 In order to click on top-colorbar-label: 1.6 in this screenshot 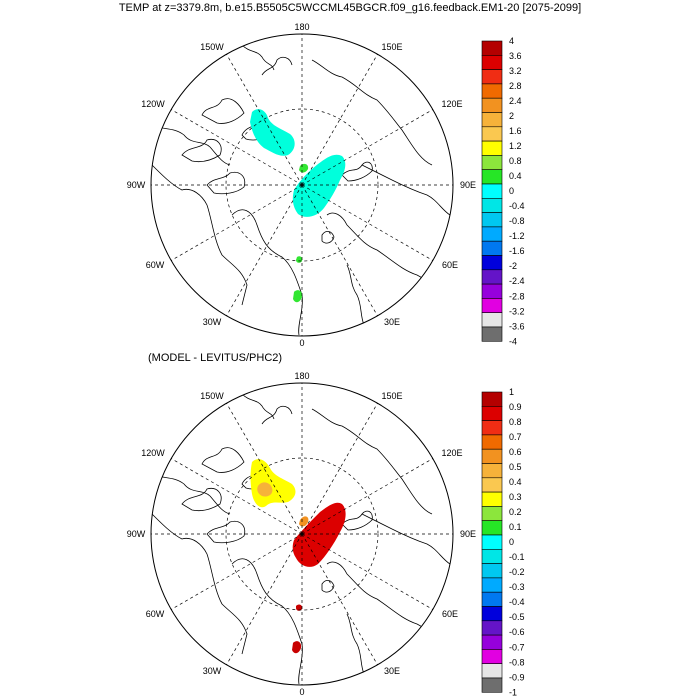, I will do `click(515, 131)`.